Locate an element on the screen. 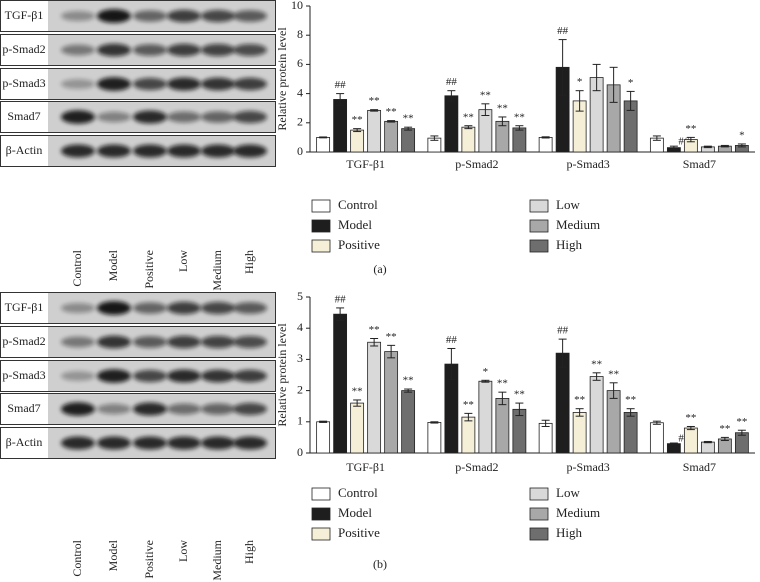 The width and height of the screenshot is (760, 582). legend-label: Positive is located at coordinates (359, 244).